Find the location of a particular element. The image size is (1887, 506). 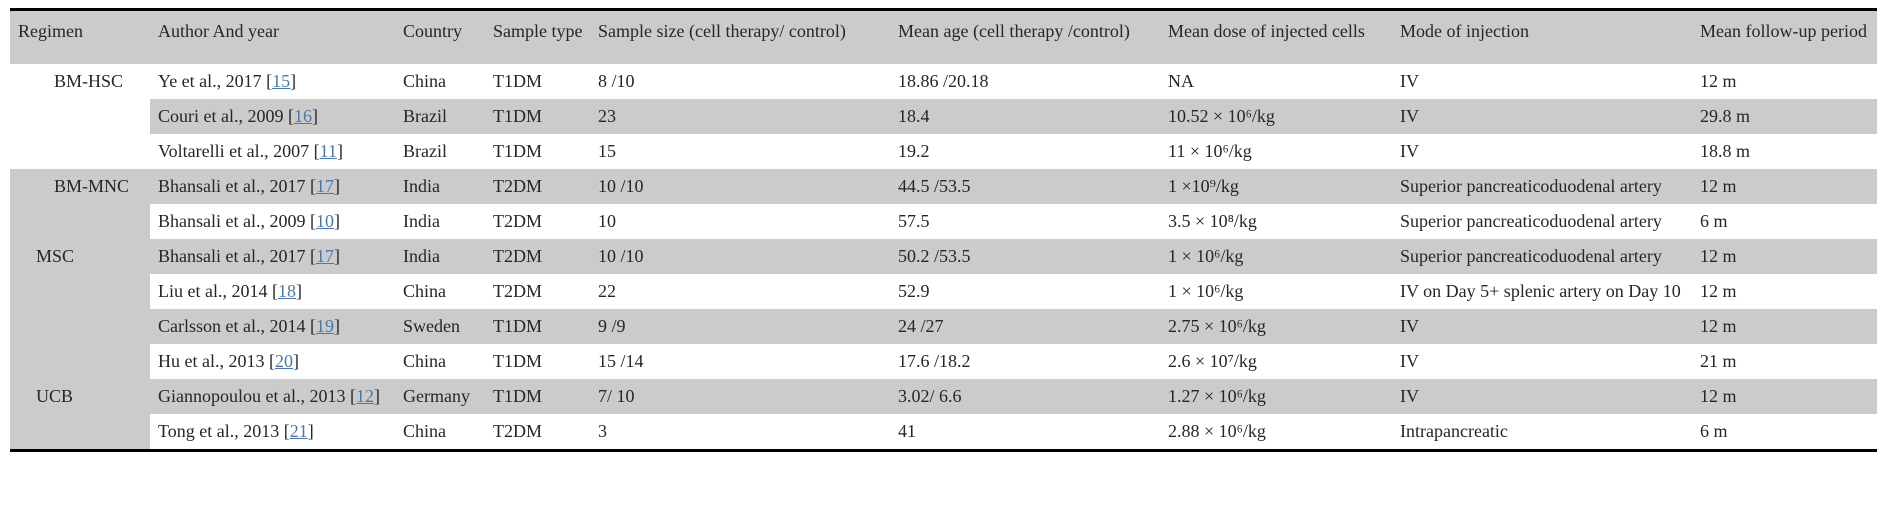

author-cell: Tong et al., 2013 21 is located at coordinates (272, 432).